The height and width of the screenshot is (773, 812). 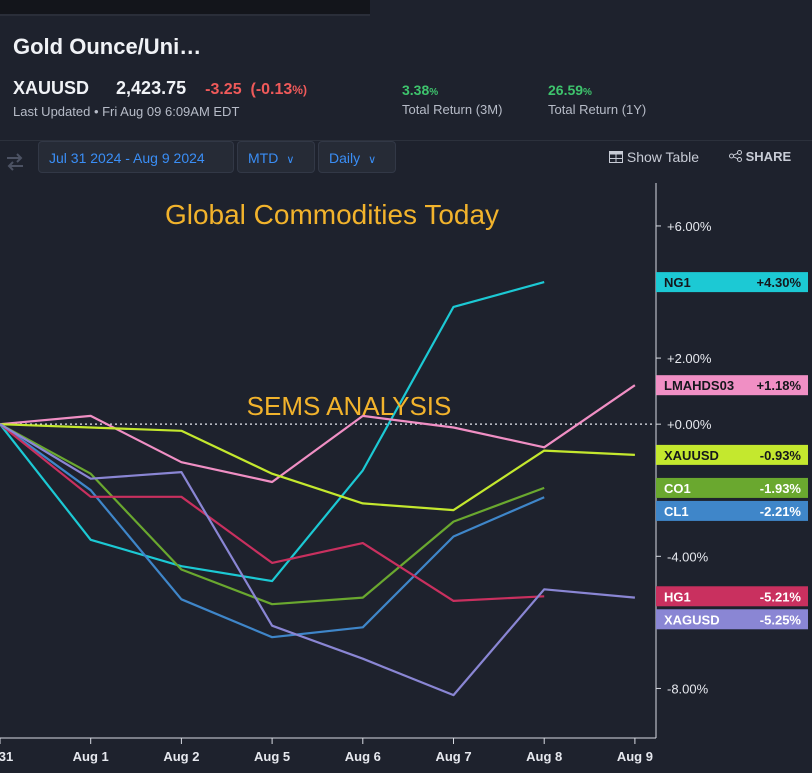 What do you see at coordinates (688, 556) in the screenshot?
I see `y-tick-label: -4.00%` at bounding box center [688, 556].